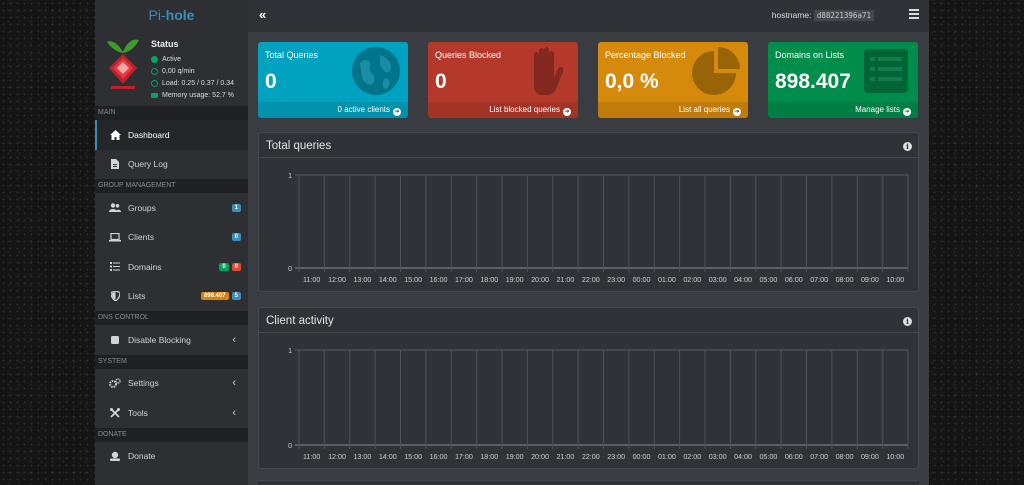 The width and height of the screenshot is (1024, 485). Describe the element at coordinates (692, 279) in the screenshot. I see `x-tick-label: 02:00` at that location.